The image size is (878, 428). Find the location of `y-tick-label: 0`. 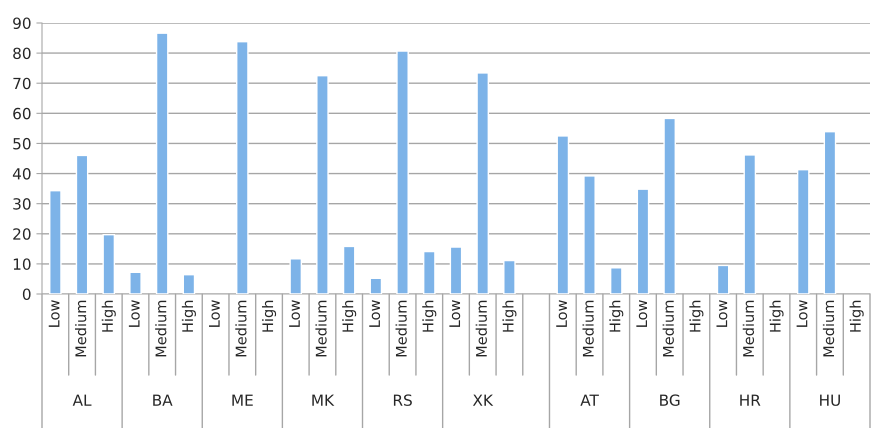

y-tick-label: 0 is located at coordinates (26, 294).